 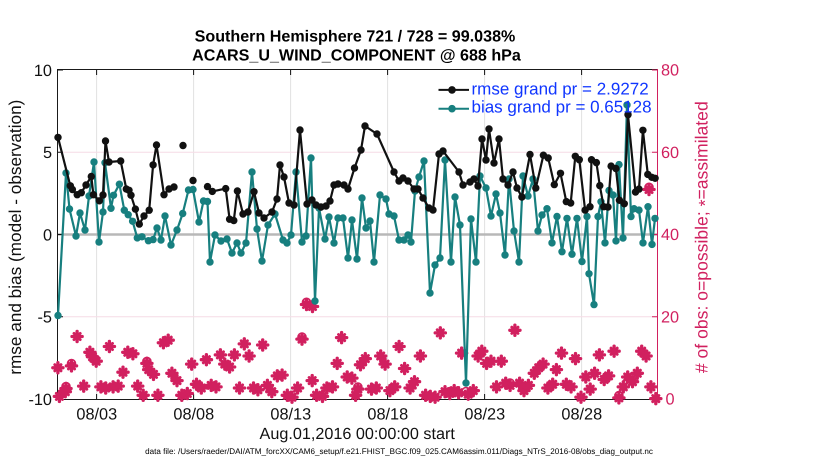 I want to click on svg-text: 08/08, so click(x=193, y=414).